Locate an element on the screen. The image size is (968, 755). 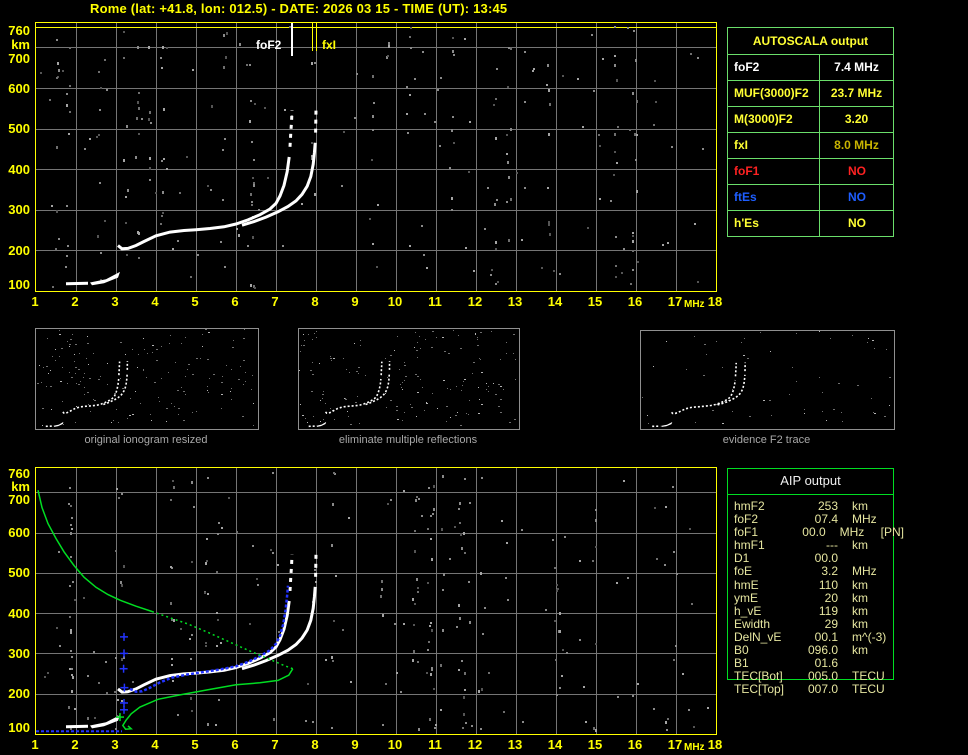
gridline-horizontal is located at coordinates (376, 654).